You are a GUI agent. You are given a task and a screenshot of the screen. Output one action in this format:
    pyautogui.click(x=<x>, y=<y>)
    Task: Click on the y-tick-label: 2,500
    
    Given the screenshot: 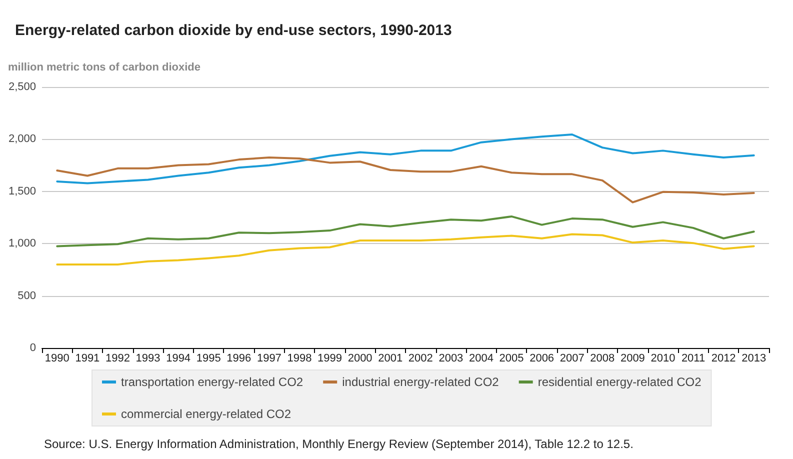 What is the action you would take?
    pyautogui.click(x=22, y=87)
    